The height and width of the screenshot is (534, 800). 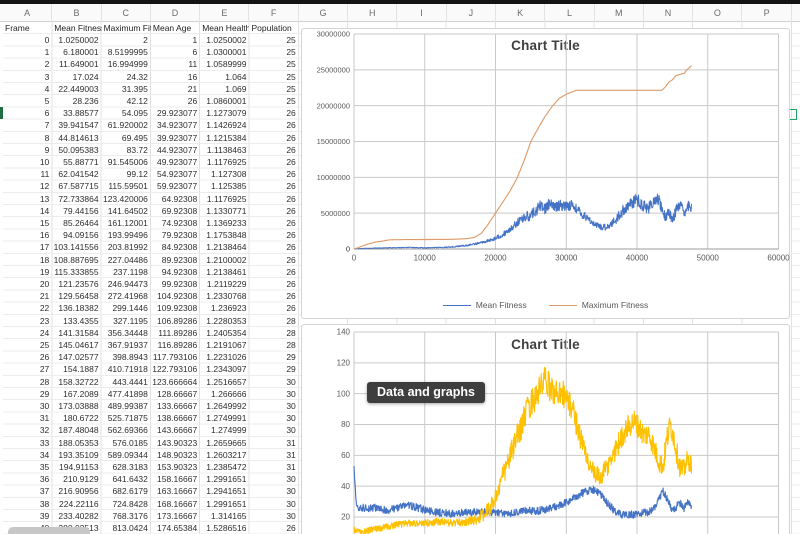 What do you see at coordinates (226, 369) in the screenshot?
I see `cell: 1.2343097` at bounding box center [226, 369].